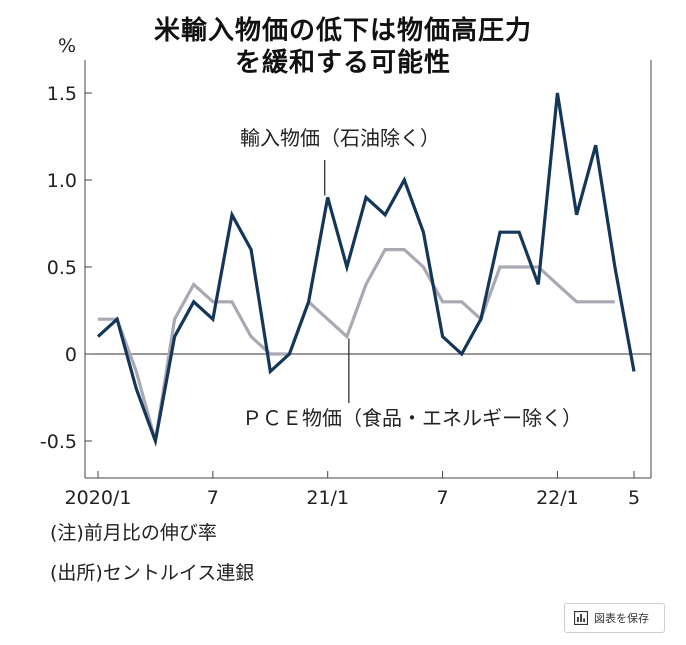  I want to click on chart-bar-icon, so click(581, 618).